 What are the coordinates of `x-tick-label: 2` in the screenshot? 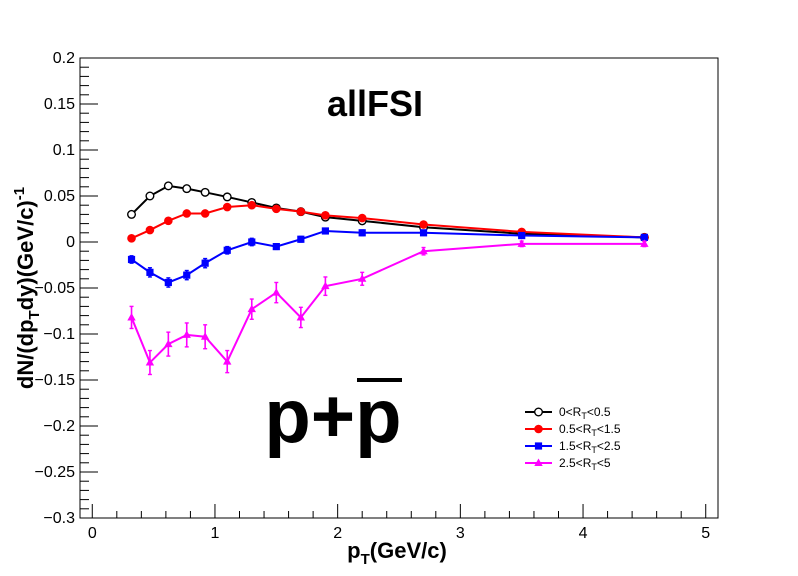 It's located at (337, 533).